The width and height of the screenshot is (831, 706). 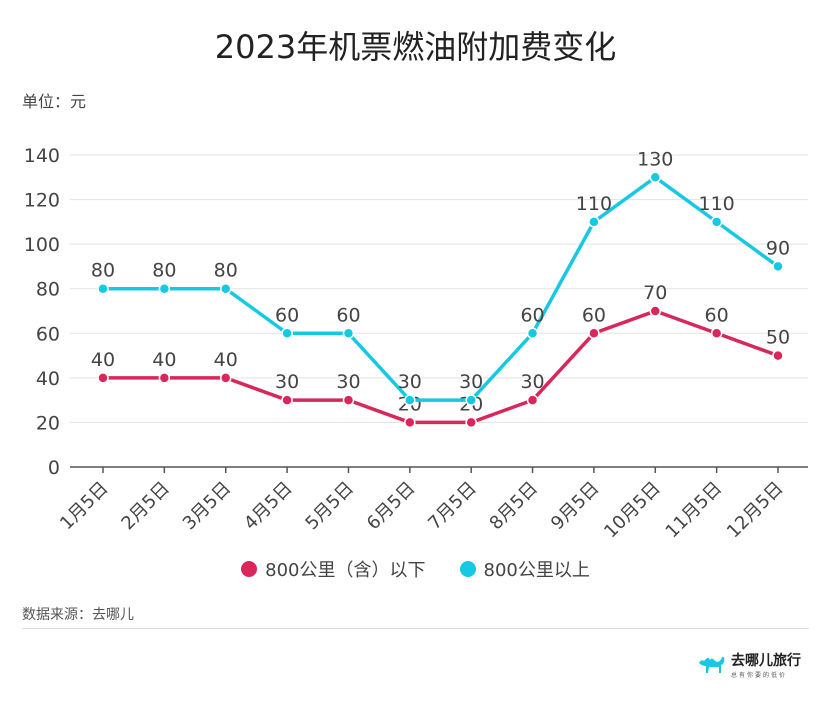 I want to click on divider, so click(x=415, y=628).